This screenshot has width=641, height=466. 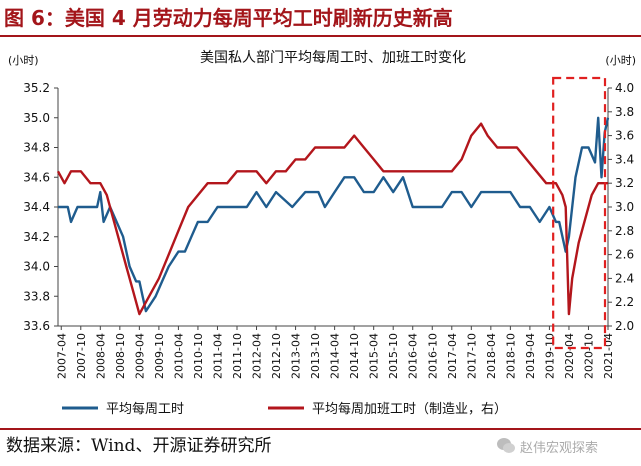 I want to click on x-tick-label: 2016-10, so click(x=432, y=356).